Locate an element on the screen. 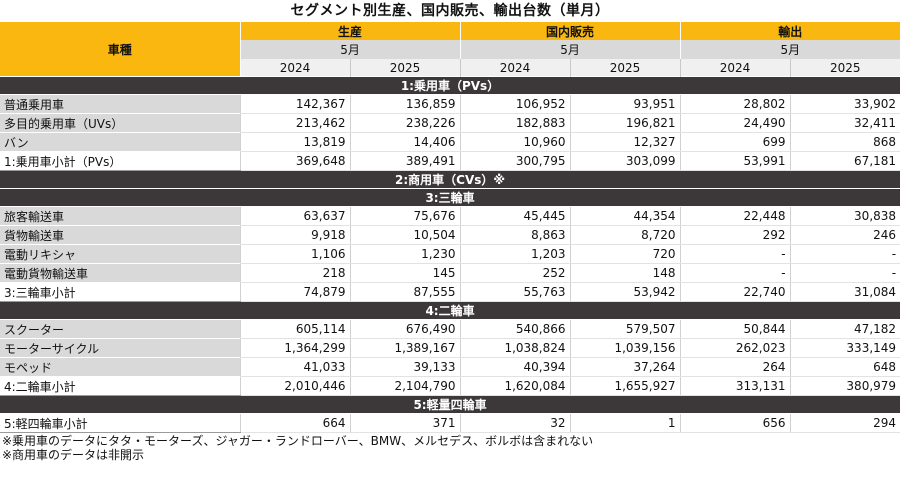 This screenshot has height=487, width=900. value-cell: 292 is located at coordinates (735, 235).